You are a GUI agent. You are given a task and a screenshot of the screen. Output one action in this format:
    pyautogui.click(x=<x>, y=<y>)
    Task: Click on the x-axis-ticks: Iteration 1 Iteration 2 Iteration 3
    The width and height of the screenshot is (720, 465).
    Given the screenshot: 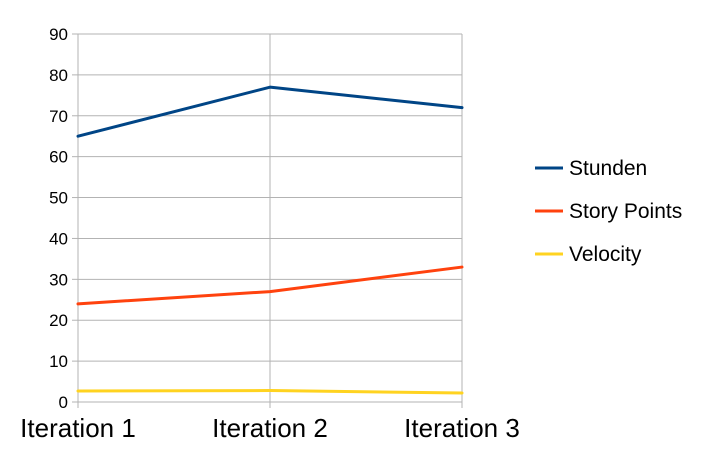 What is the action you would take?
    pyautogui.click(x=270, y=428)
    